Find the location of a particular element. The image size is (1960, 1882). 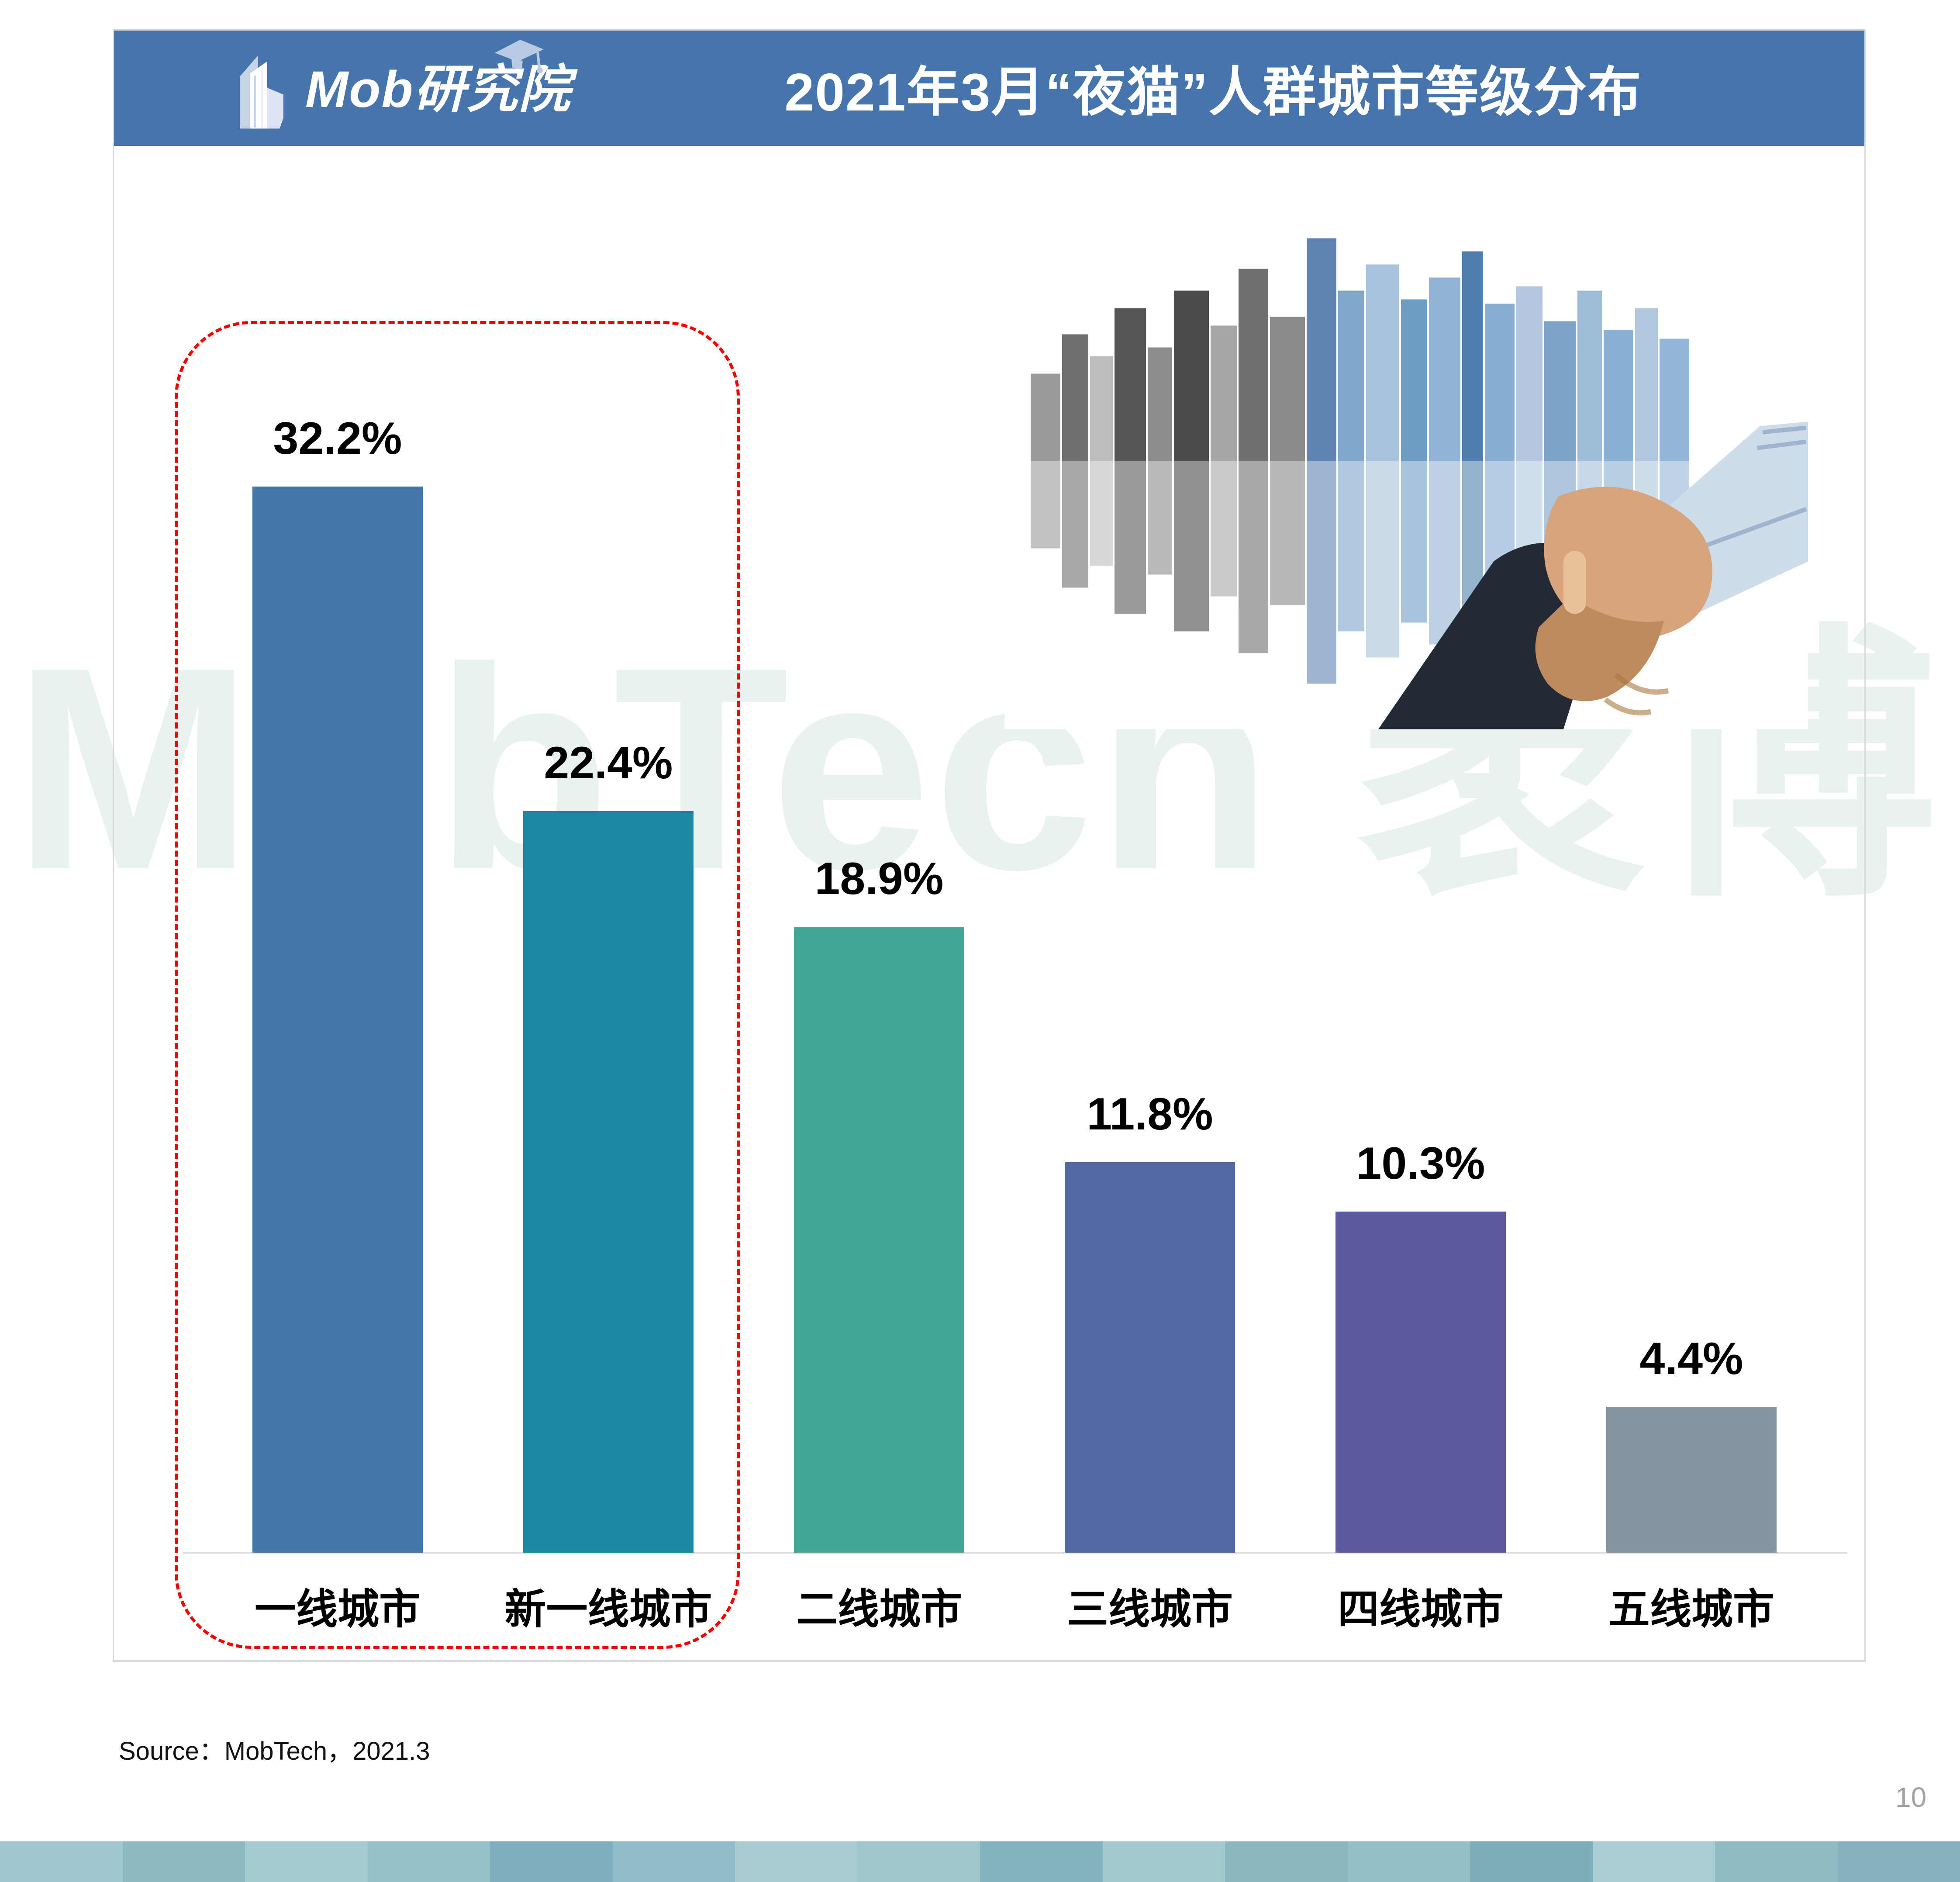

header-bar: Mob研究院 2021年3月“夜猫”人群城市等级分布 is located at coordinates (989, 87).